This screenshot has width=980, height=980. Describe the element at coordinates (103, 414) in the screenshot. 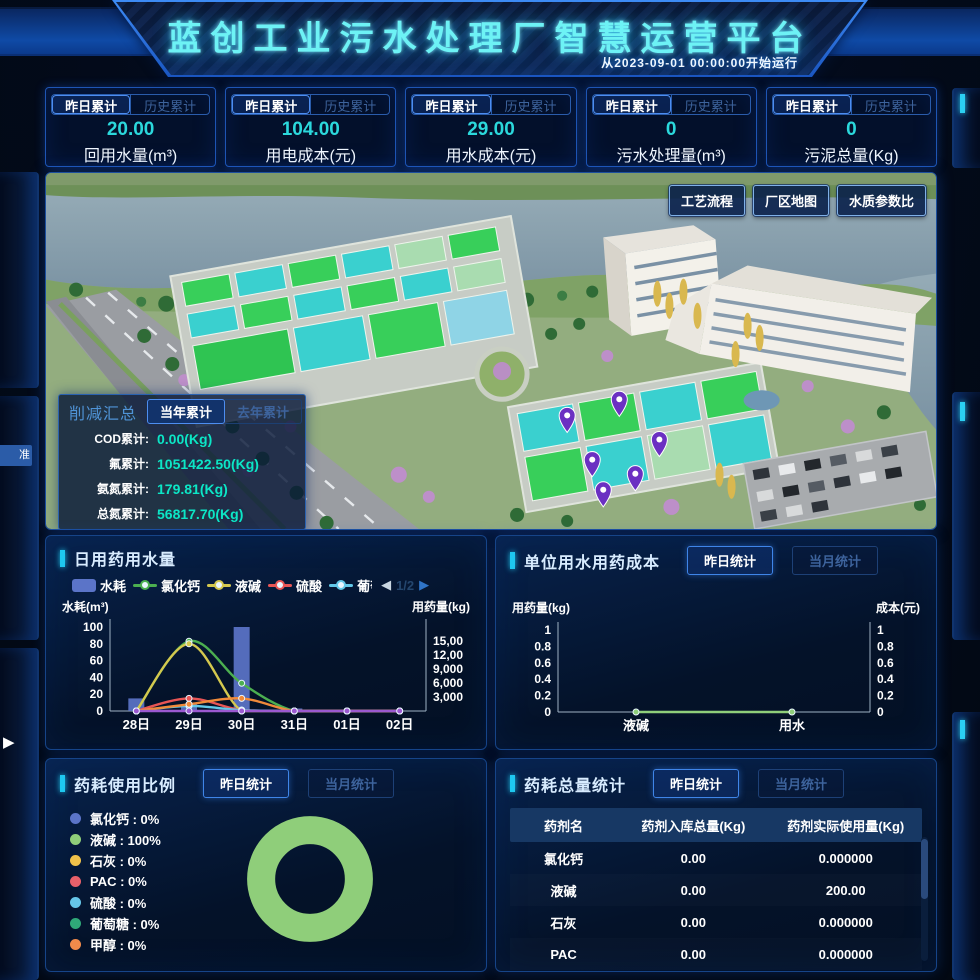

I see `reduction-summary-title: 削减汇总` at that location.